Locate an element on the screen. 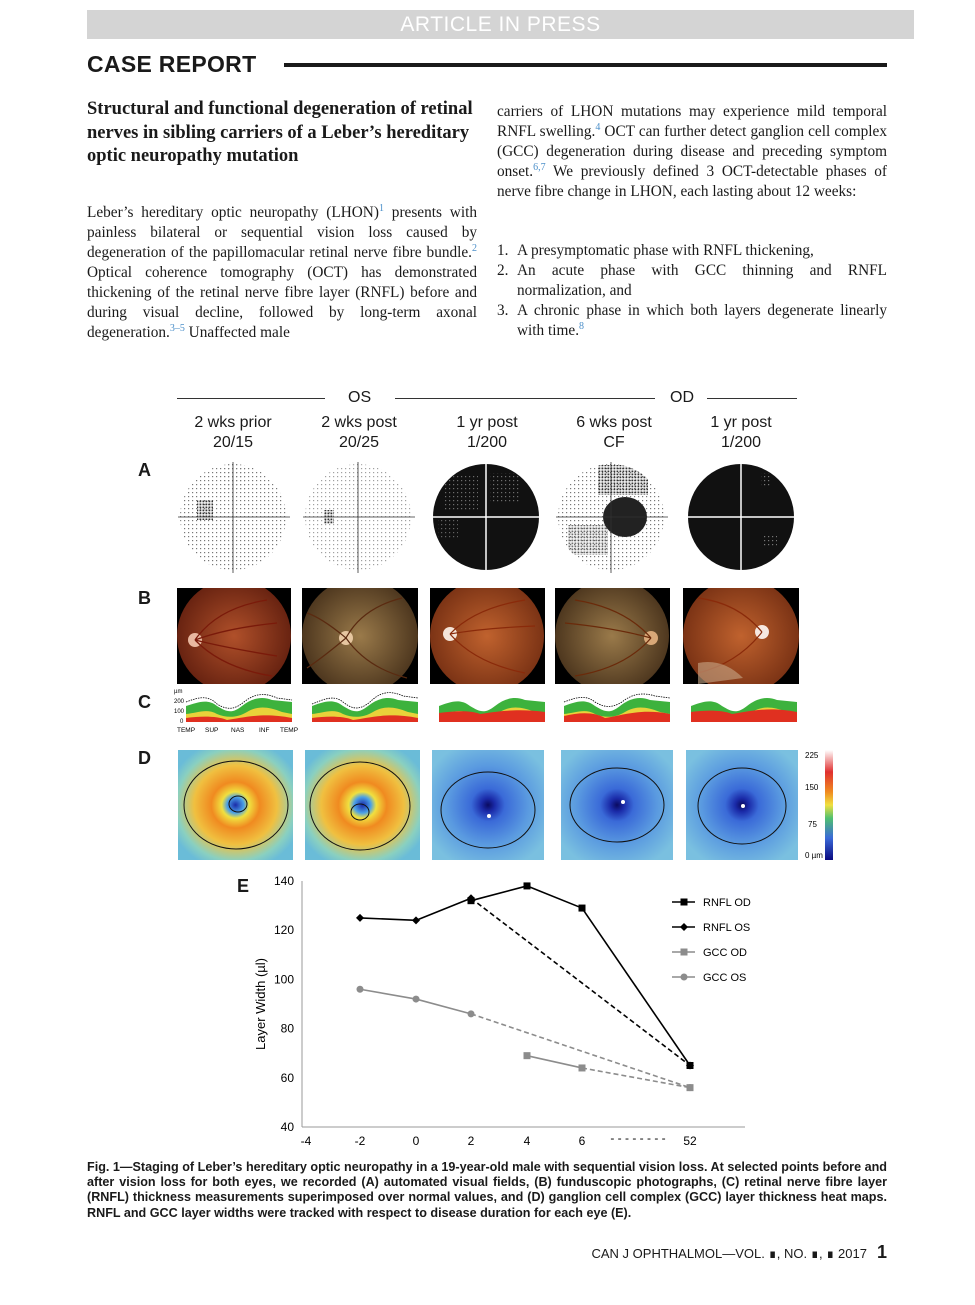  reference-link: 4 is located at coordinates (598, 127).